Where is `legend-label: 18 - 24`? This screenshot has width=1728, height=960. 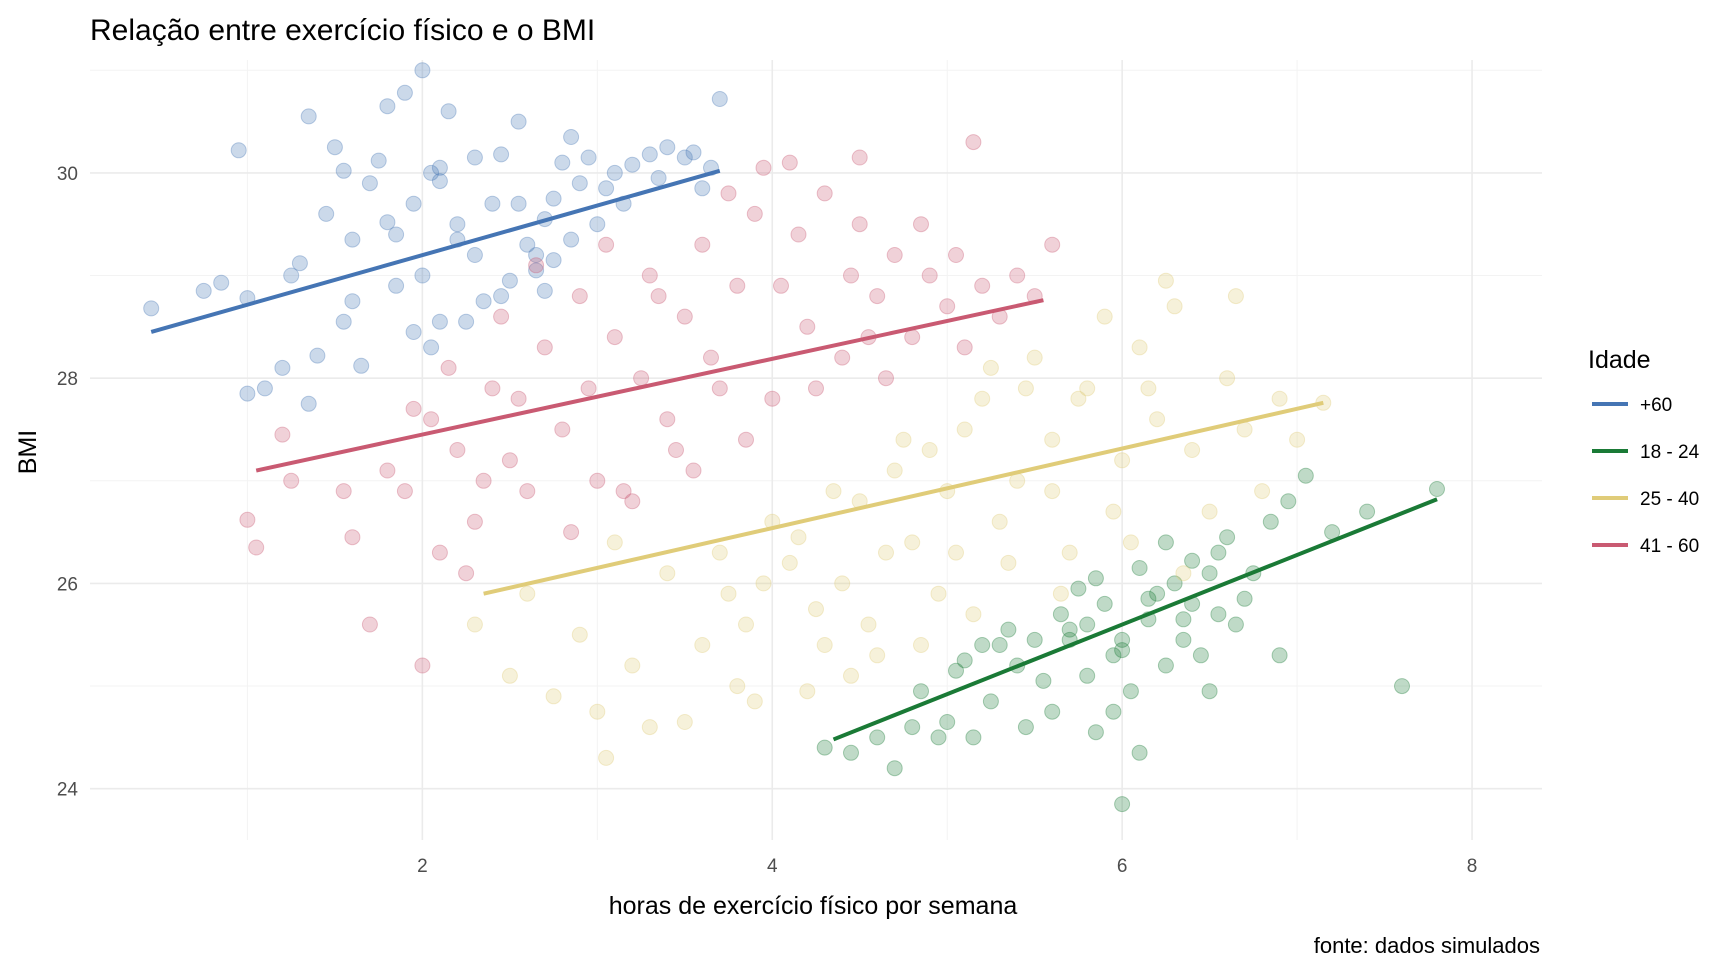
legend-label: 18 - 24 is located at coordinates (1670, 452).